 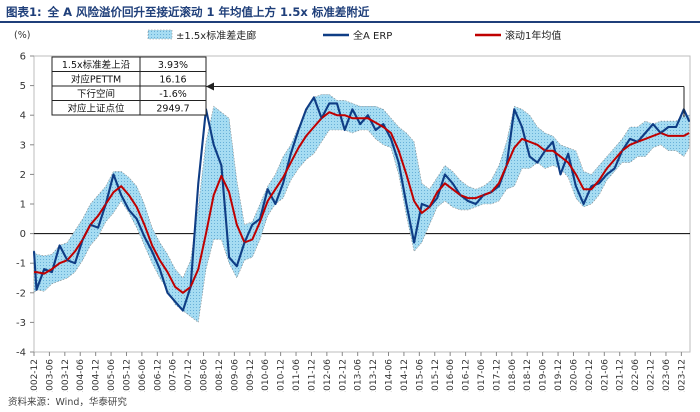 I want to click on x-tick-label: 2003-06, so click(x=50, y=375).